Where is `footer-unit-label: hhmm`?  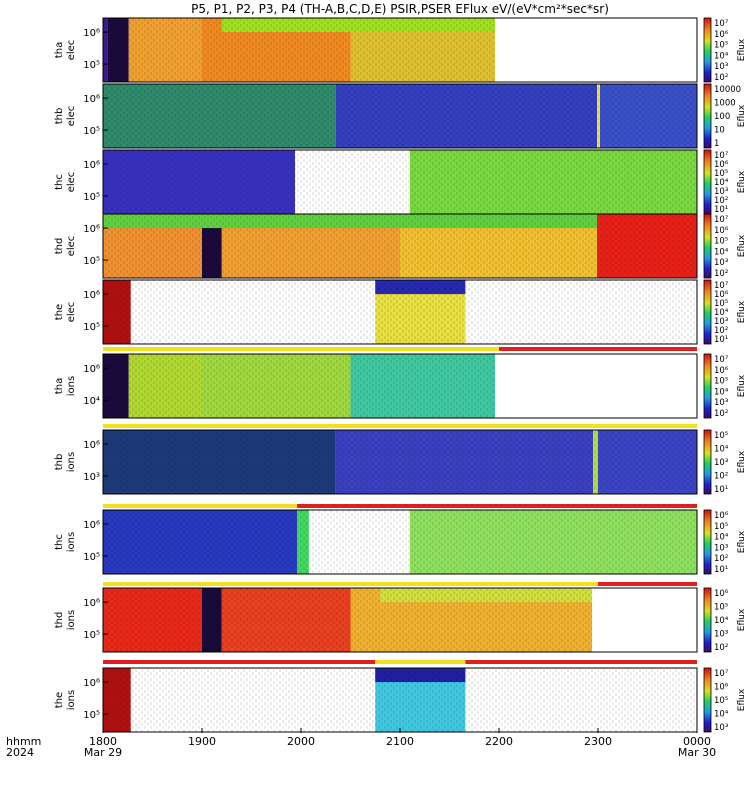 footer-unit-label: hhmm is located at coordinates (23, 741).